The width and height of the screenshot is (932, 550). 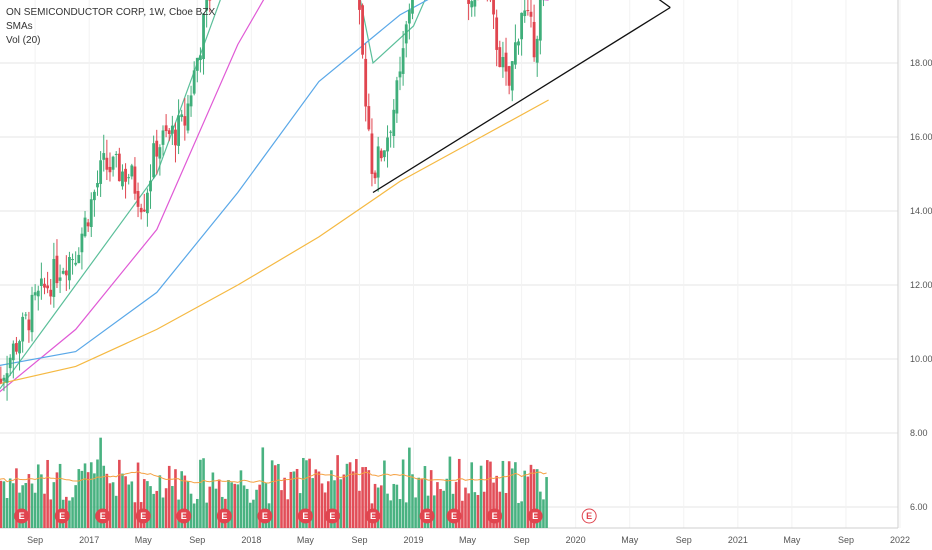 What do you see at coordinates (846, 540) in the screenshot?
I see `x-tick-label: Sep` at bounding box center [846, 540].